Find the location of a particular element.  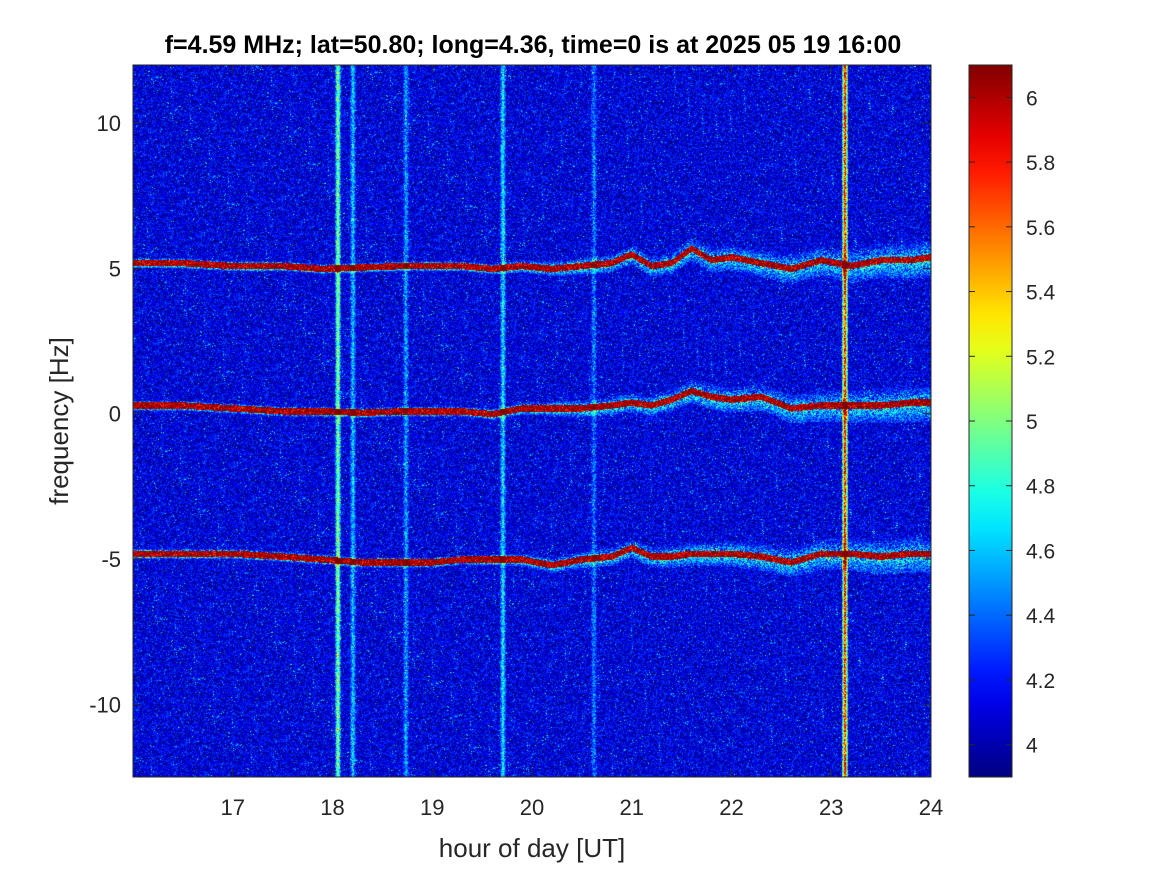

x-tick-label: 19 is located at coordinates (432, 807).